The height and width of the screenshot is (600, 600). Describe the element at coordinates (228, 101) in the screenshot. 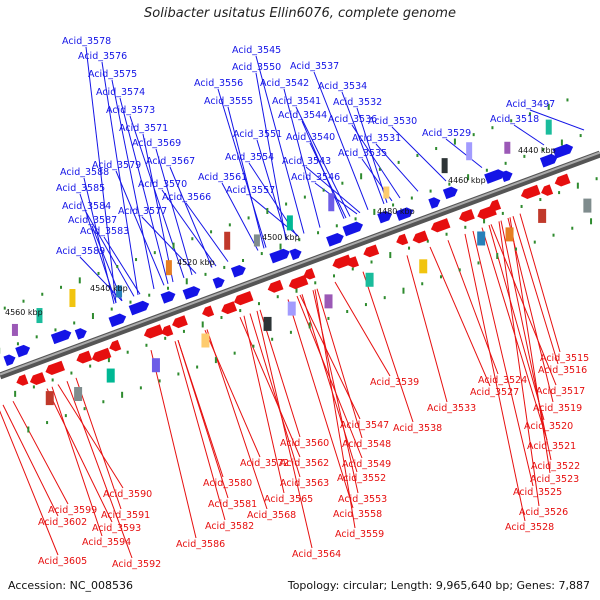

I see `forward-gene-label: Acid_3555` at that location.